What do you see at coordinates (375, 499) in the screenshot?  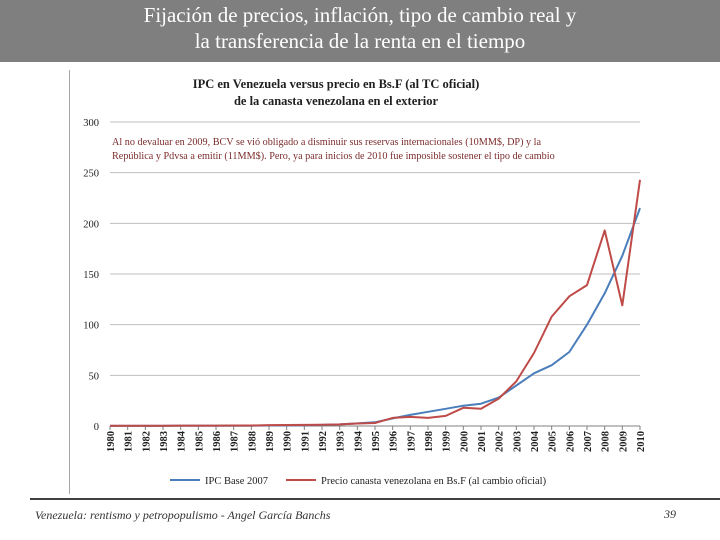 I see `footer-divider` at bounding box center [375, 499].